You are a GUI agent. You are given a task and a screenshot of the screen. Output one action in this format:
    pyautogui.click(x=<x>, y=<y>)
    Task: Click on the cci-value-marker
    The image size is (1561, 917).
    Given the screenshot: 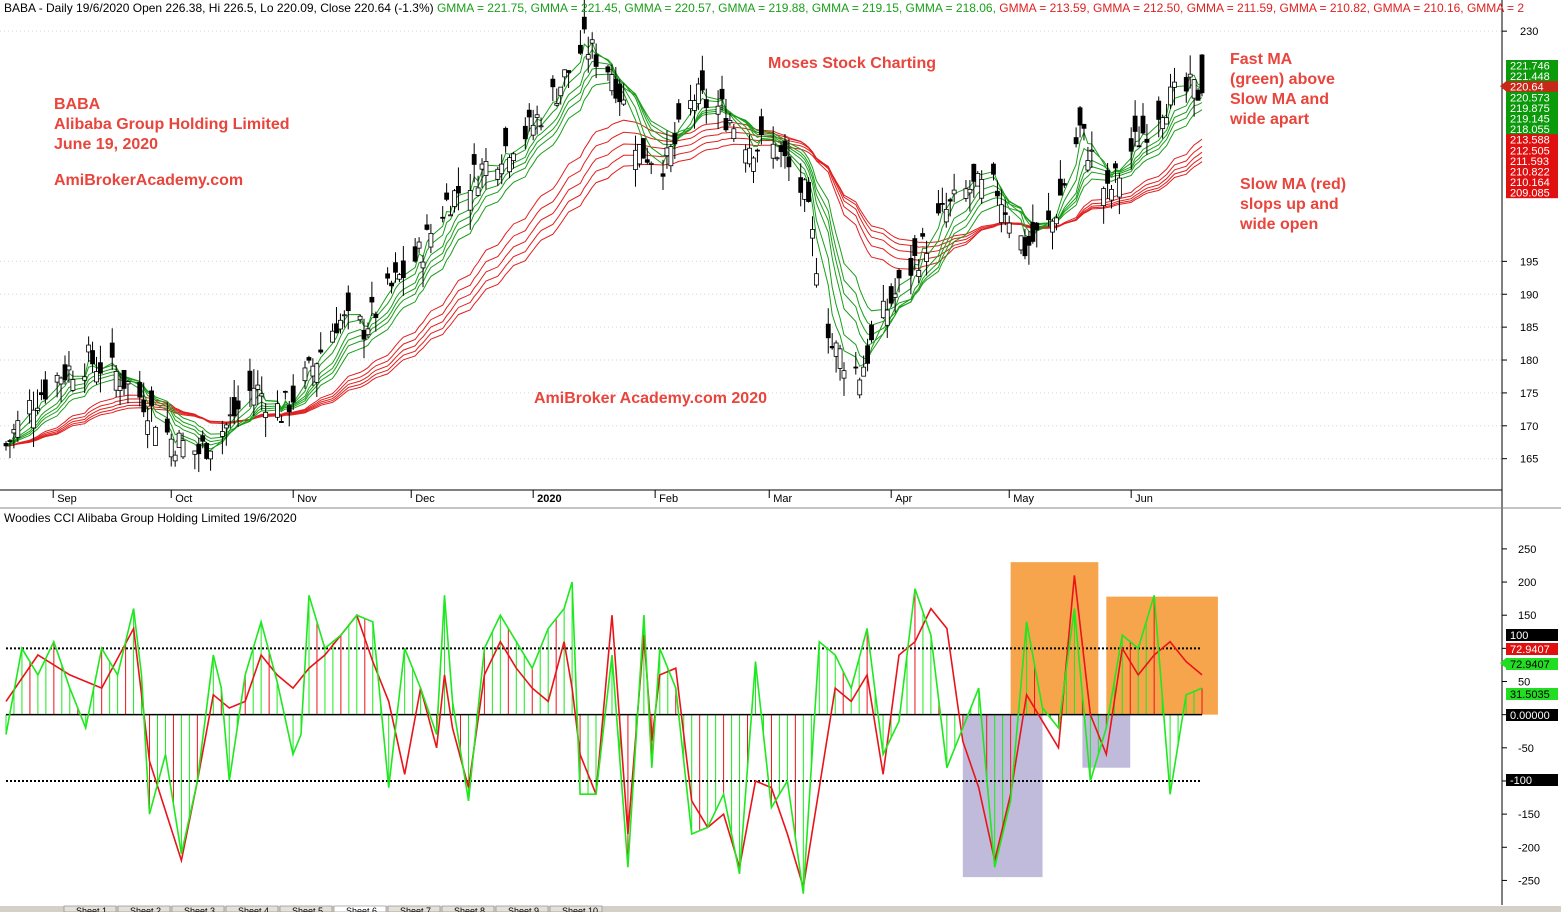 What is the action you would take?
    pyautogui.click(x=1532, y=649)
    